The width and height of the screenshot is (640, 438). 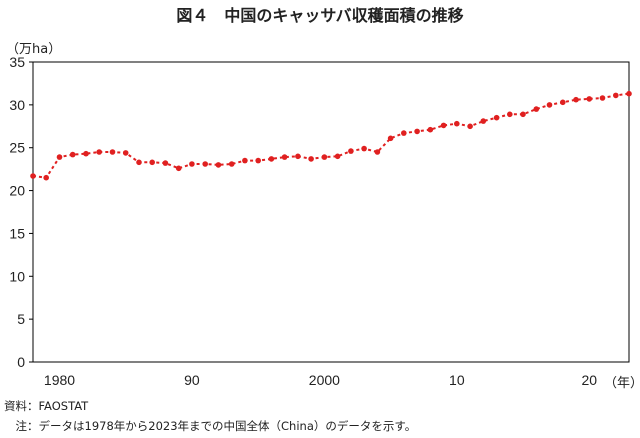 What do you see at coordinates (17, 105) in the screenshot?
I see `y-tick-label: 30` at bounding box center [17, 105].